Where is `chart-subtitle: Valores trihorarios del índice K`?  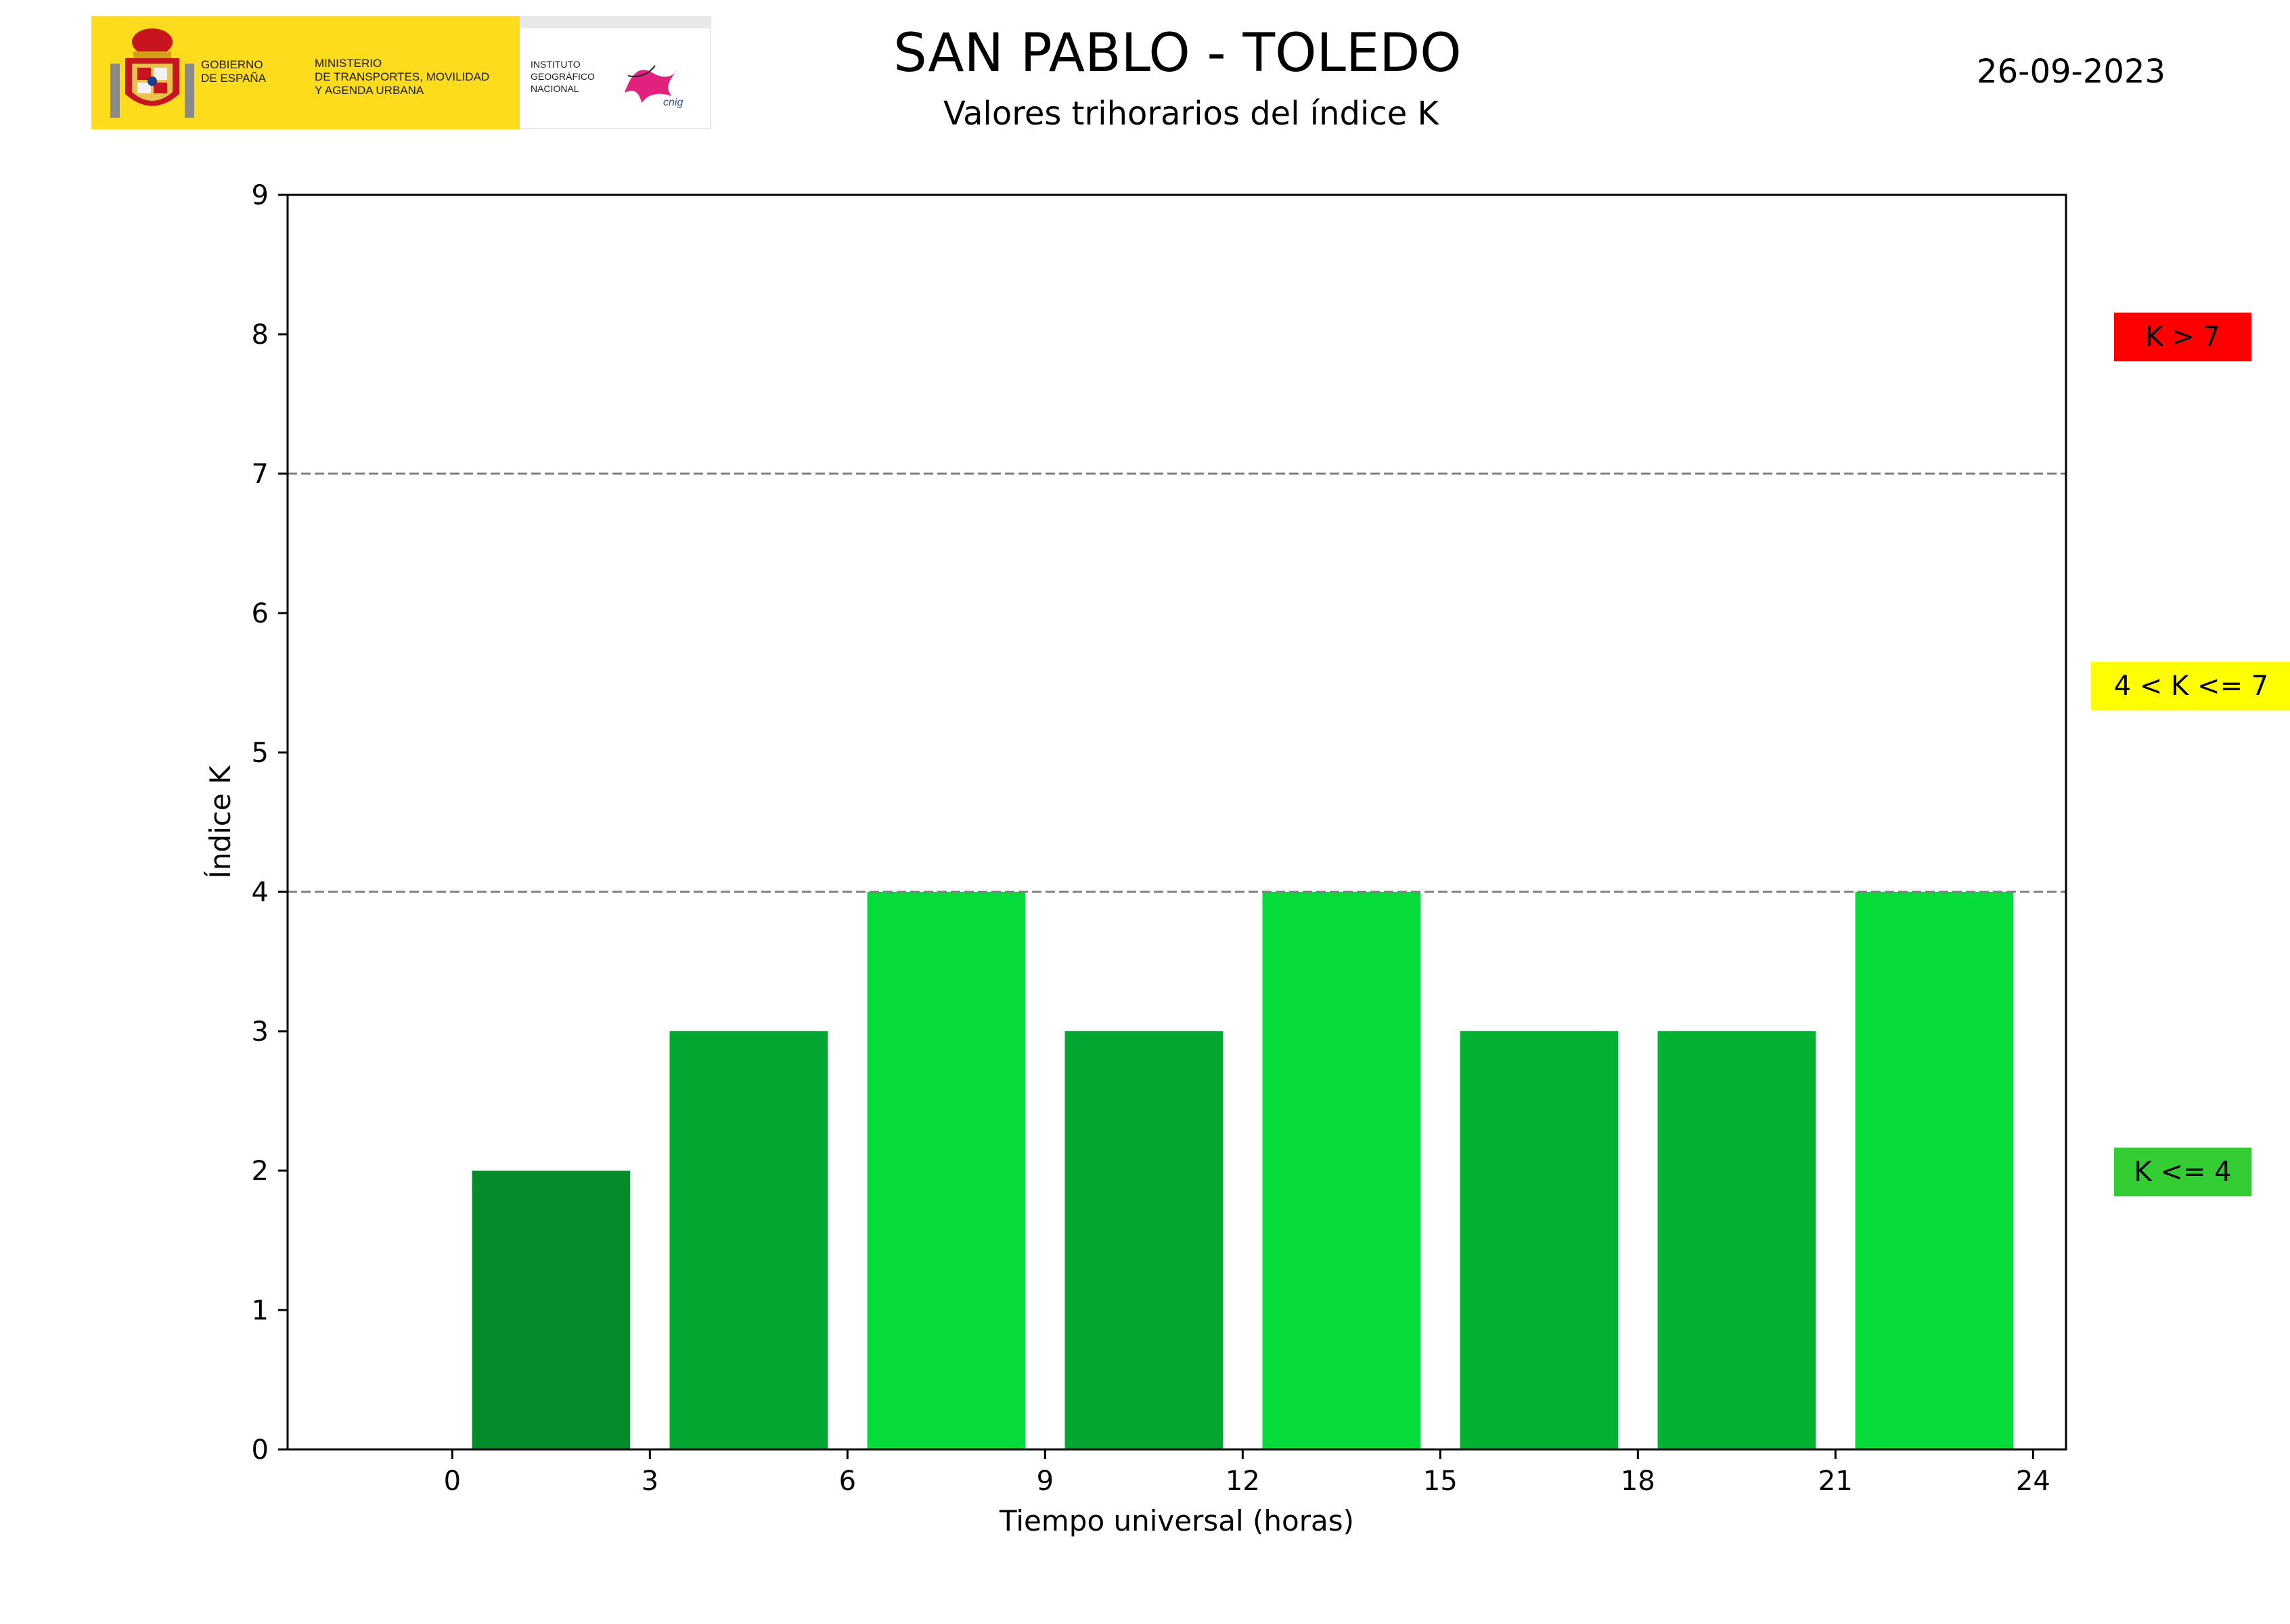
chart-subtitle: Valores trihorarios del índice K is located at coordinates (1191, 114).